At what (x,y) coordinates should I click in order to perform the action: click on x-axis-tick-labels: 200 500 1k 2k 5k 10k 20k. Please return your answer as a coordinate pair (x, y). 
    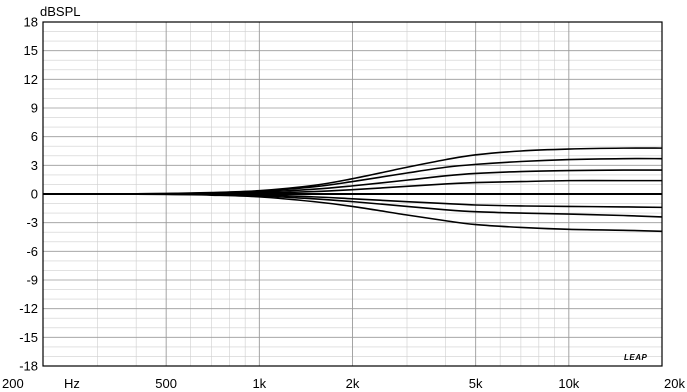
    Looking at the image, I should click on (343, 383).